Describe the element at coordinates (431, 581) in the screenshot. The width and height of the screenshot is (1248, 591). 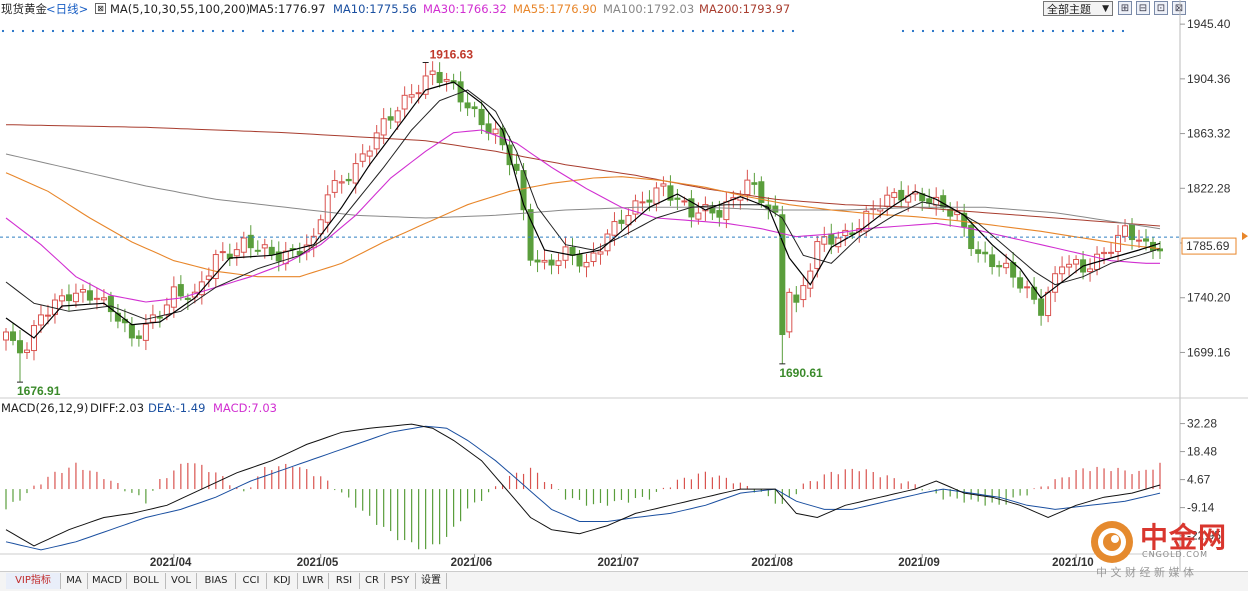
I see `indicator-tab-12: 设置` at that location.